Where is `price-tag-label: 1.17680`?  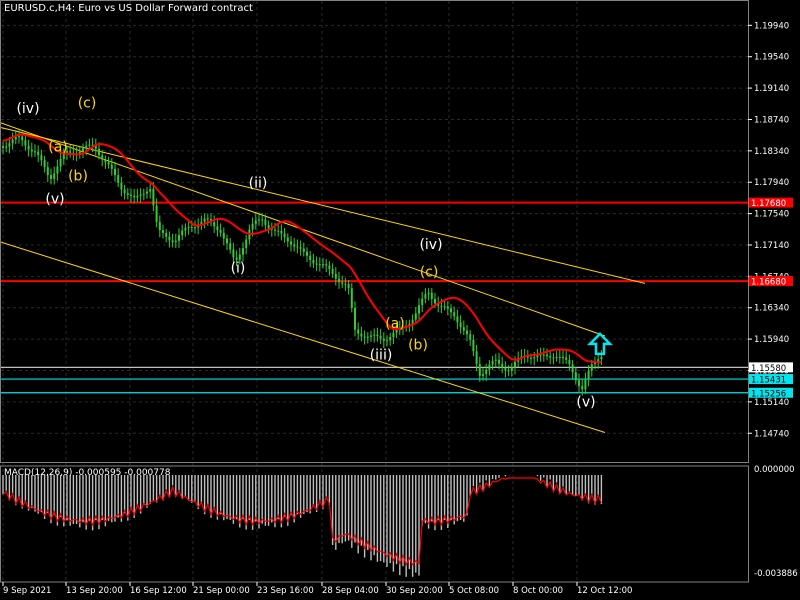
price-tag-label: 1.17680 is located at coordinates (768, 204).